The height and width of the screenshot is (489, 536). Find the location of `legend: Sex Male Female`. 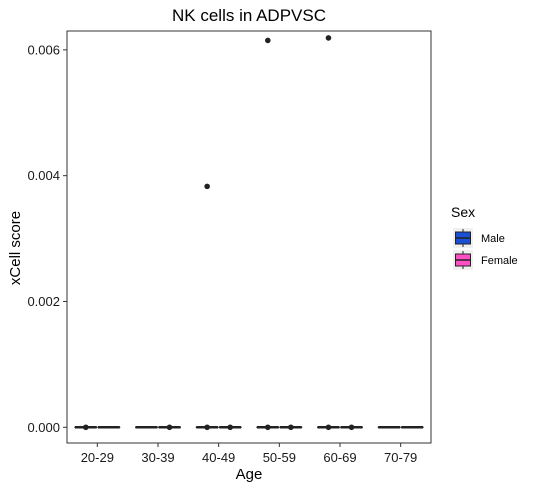

legend: Sex Male Female is located at coordinates (484, 237).